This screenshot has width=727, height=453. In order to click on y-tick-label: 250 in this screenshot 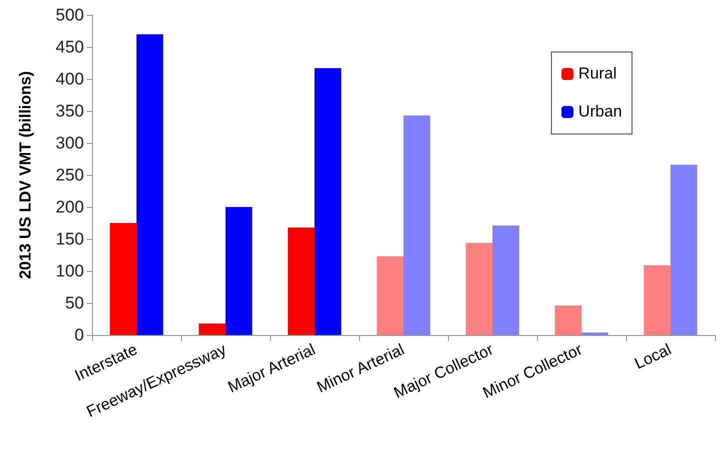, I will do `click(70, 175)`.